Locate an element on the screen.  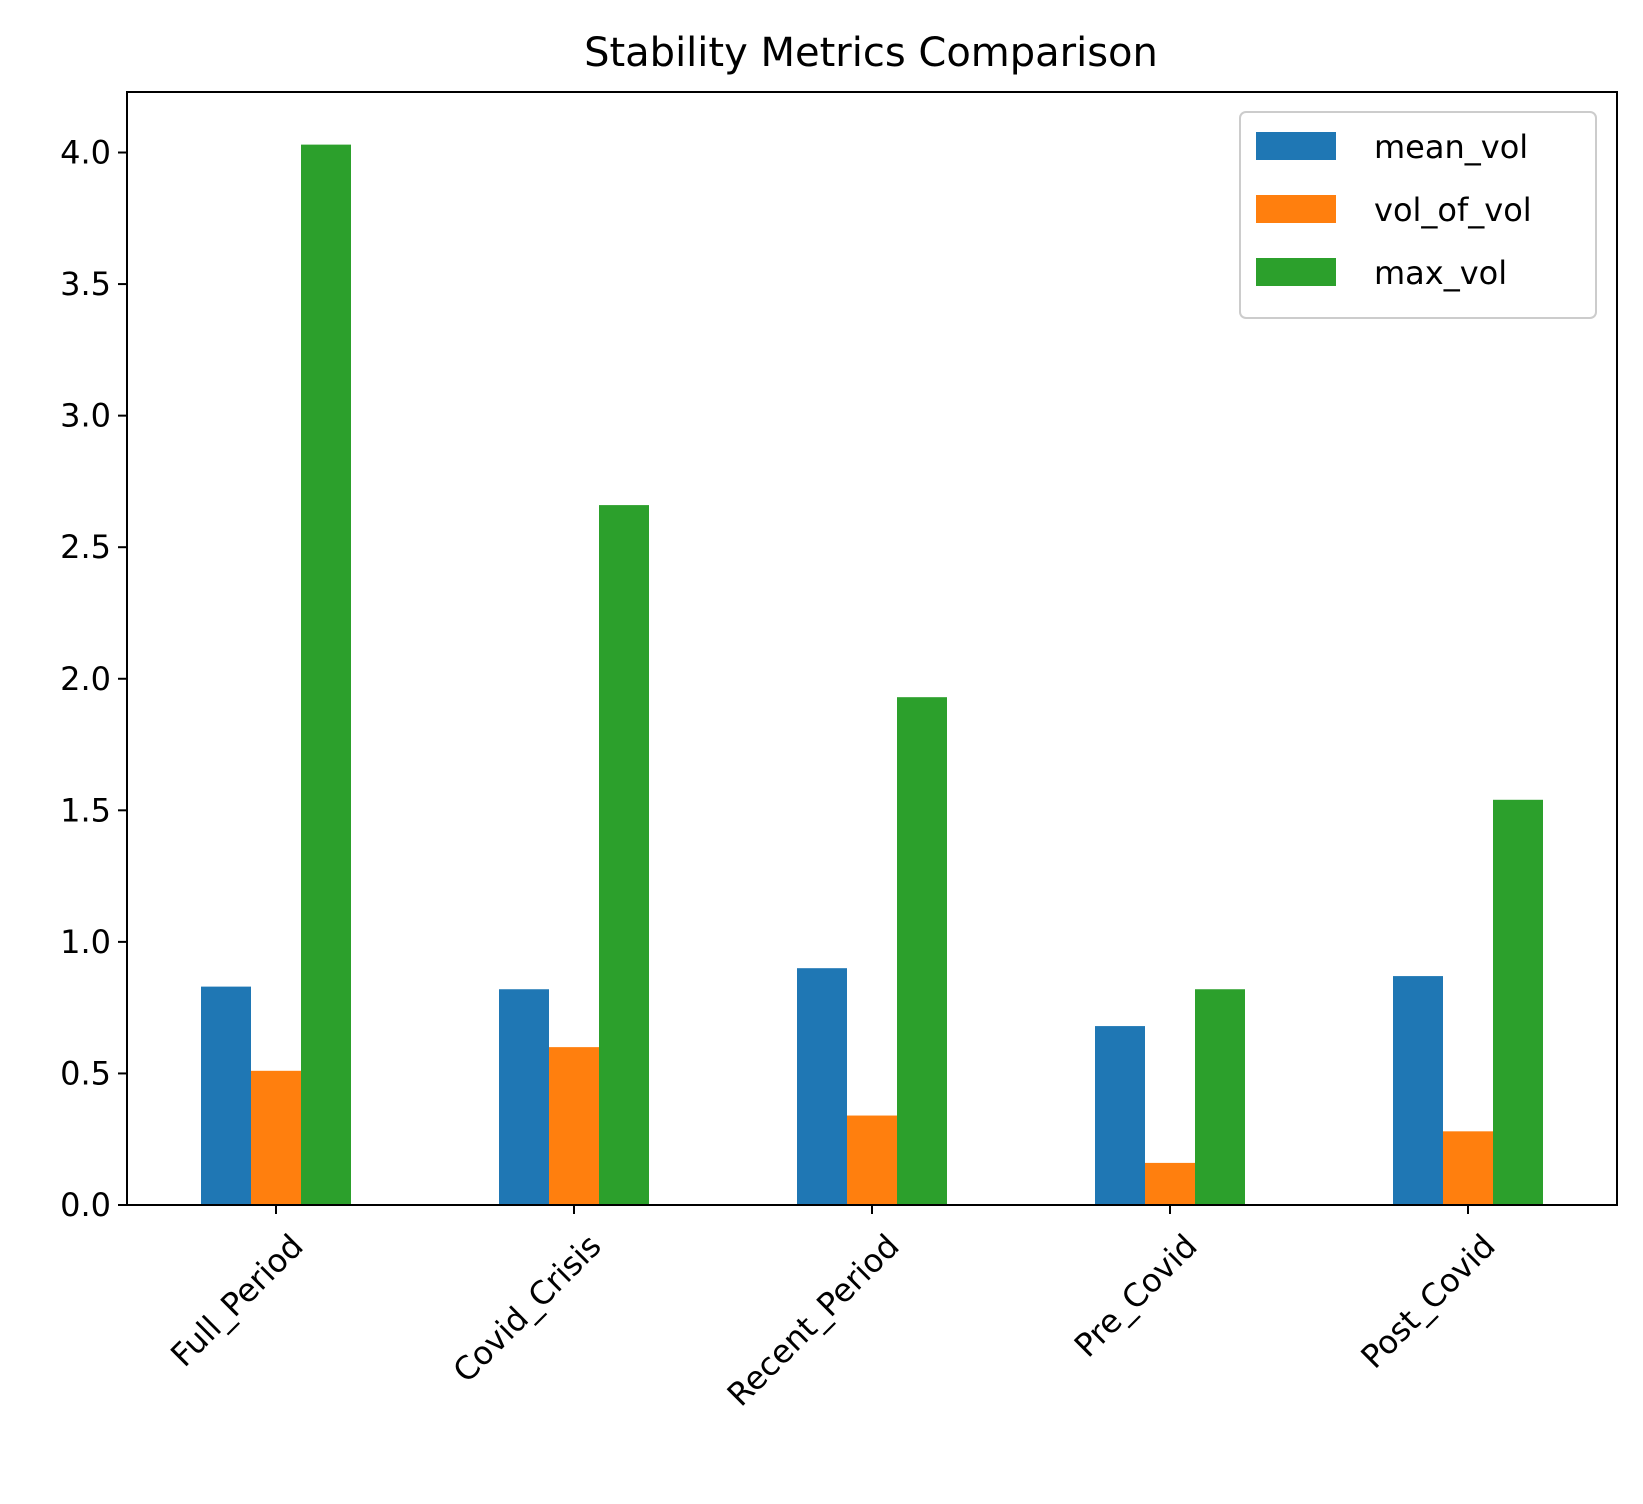
y-tick-label: 0.5 is located at coordinates (85, 1073).